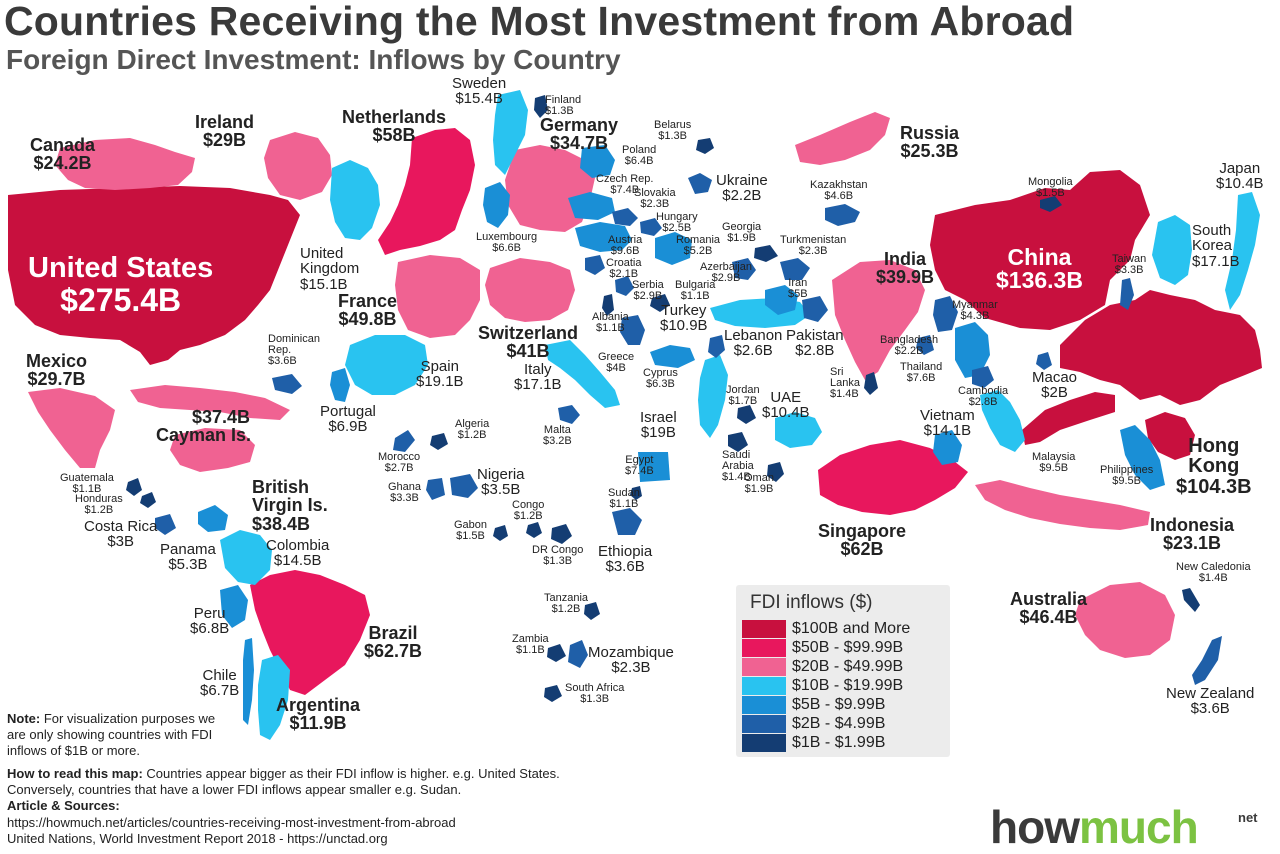  I want to click on label-hungary: Hungary $2.5B, so click(677, 223).